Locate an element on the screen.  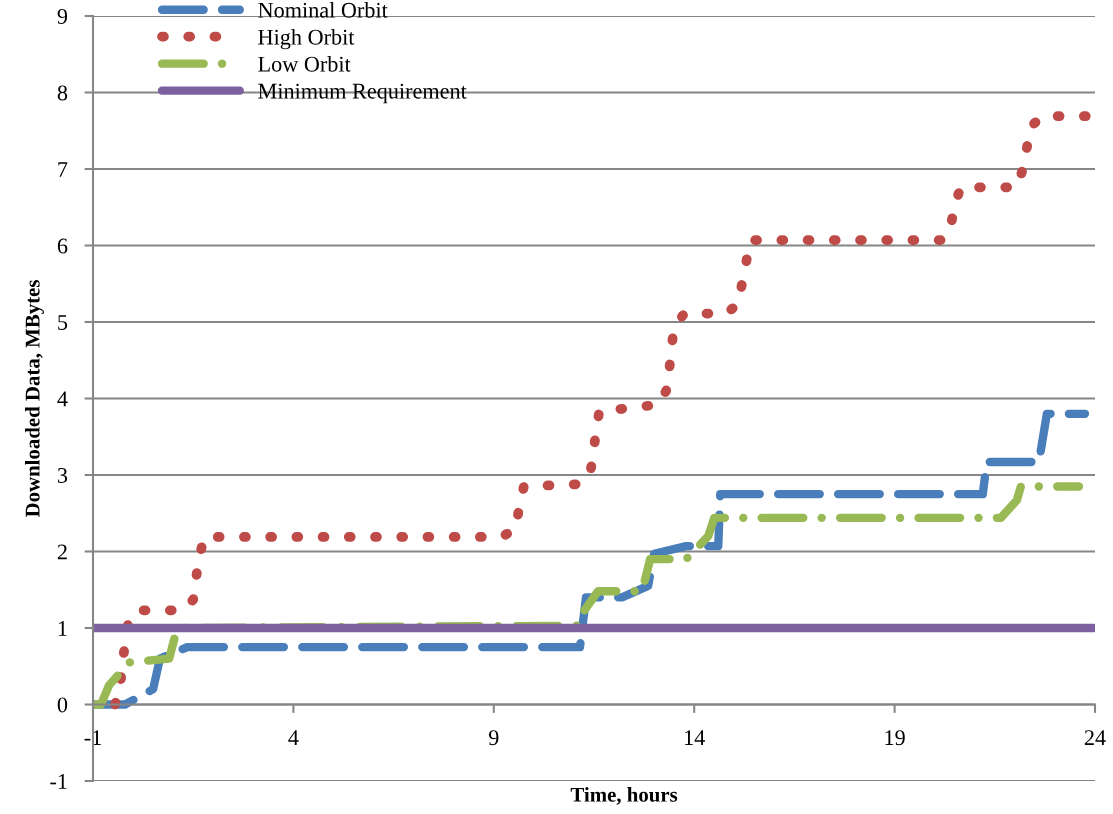
legend-label: Nominal Orbit is located at coordinates (323, 10).